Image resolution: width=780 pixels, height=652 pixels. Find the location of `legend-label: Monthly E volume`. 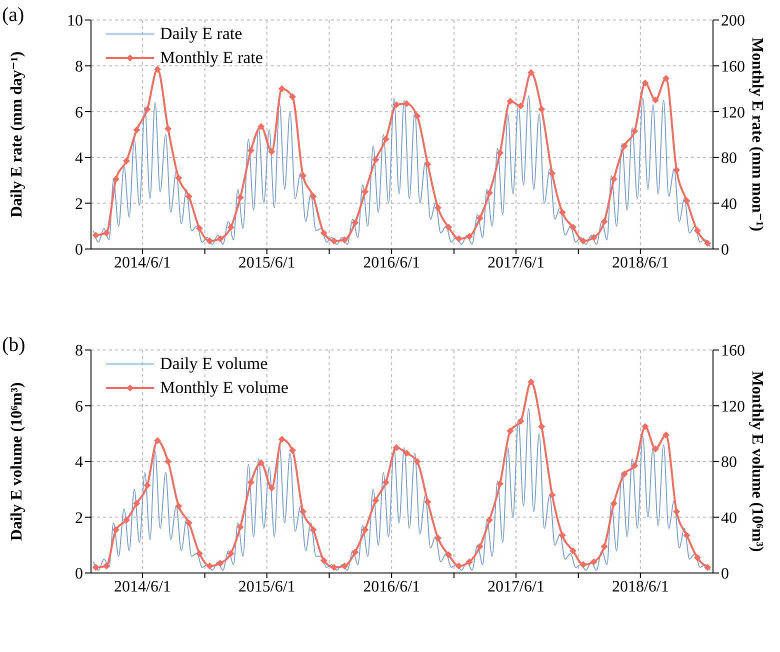

legend-label: Monthly E volume is located at coordinates (224, 388).